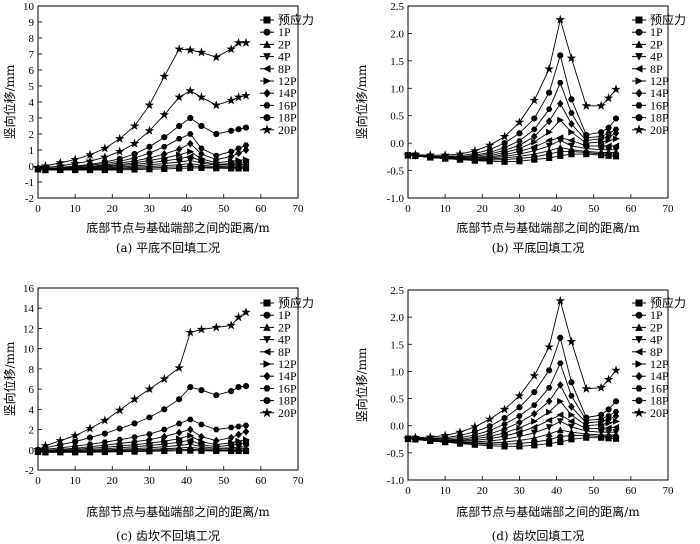 The height and width of the screenshot is (544, 700). Describe the element at coordinates (668, 302) in the screenshot. I see `legend-label: 预应力` at that location.